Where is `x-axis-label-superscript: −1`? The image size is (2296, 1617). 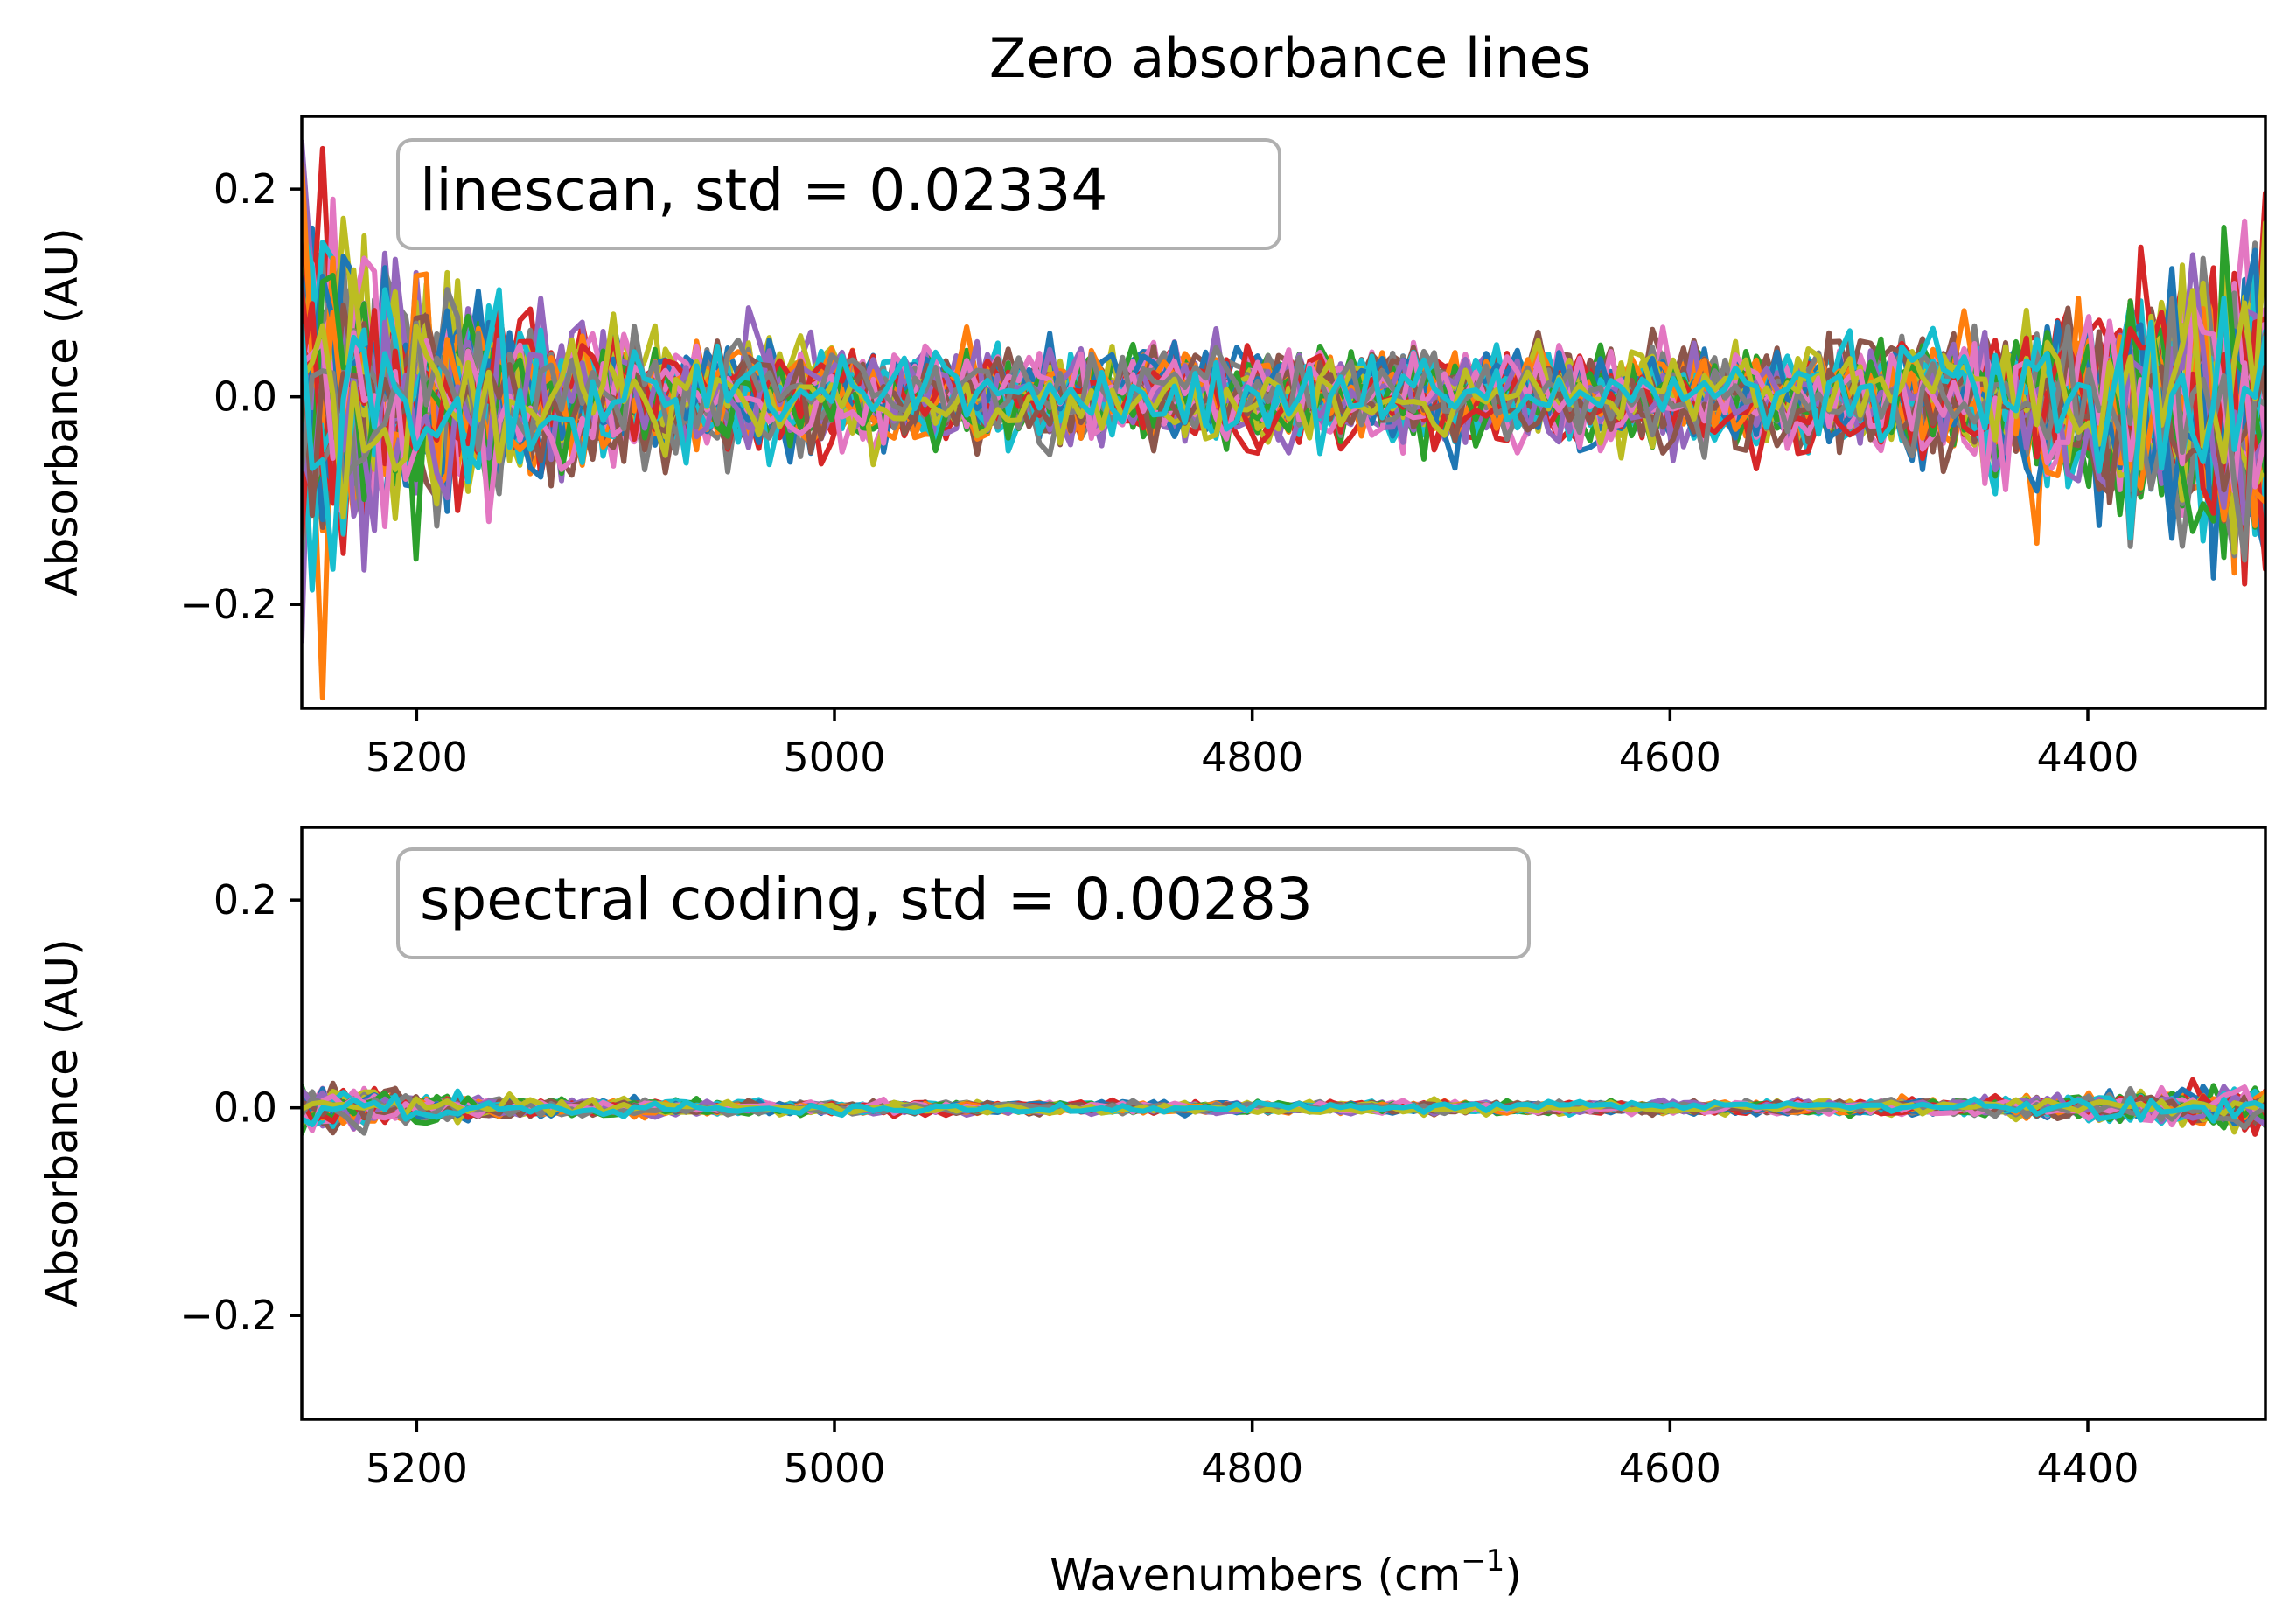 x-axis-label-superscript: −1 is located at coordinates (1482, 1562).